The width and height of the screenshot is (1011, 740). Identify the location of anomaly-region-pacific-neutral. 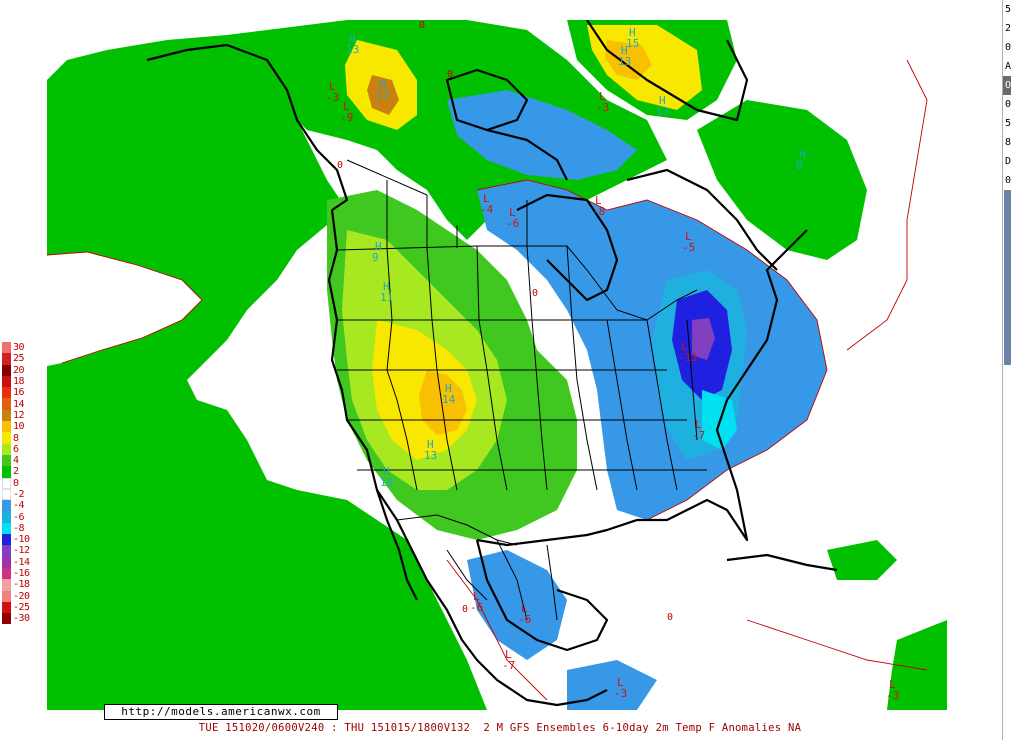
(124, 309).